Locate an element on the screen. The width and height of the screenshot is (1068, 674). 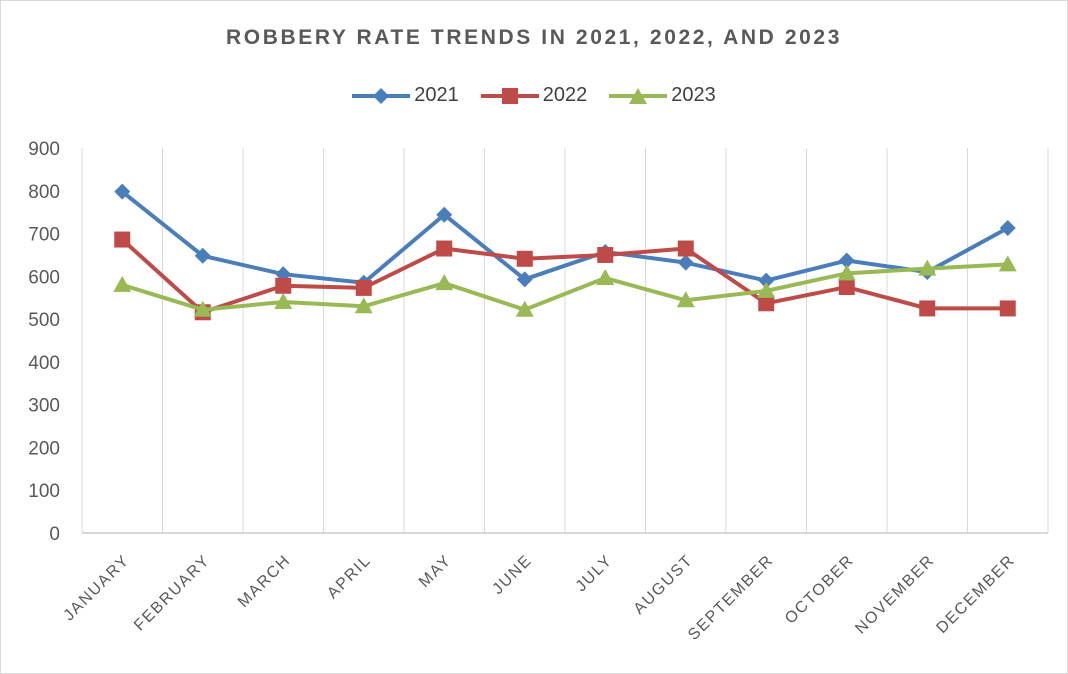
x-tick-label: NOVEMBER is located at coordinates (895, 595).